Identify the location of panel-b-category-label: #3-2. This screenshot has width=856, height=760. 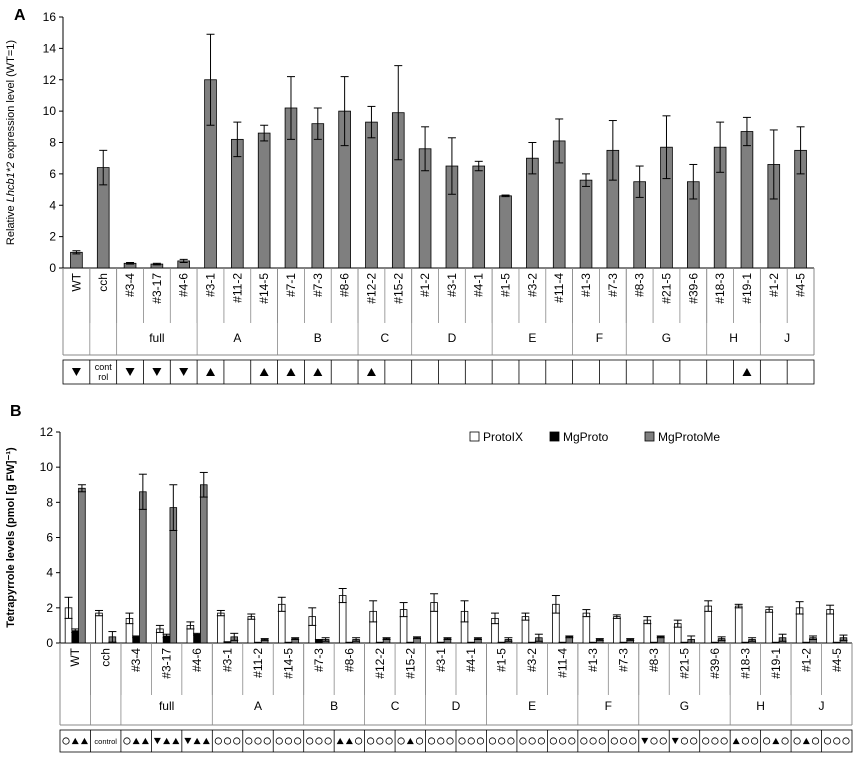
(532, 660).